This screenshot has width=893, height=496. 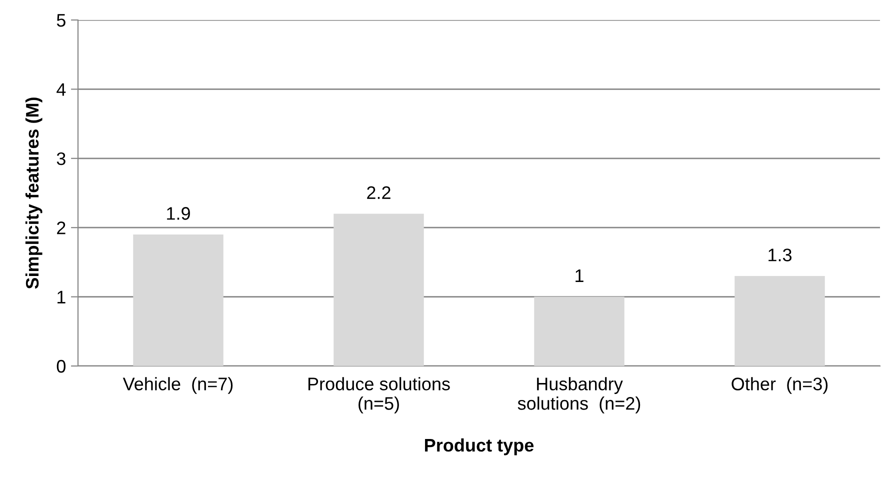 I want to click on x-tick-label: Husbandry solutions (n=2), so click(x=579, y=395).